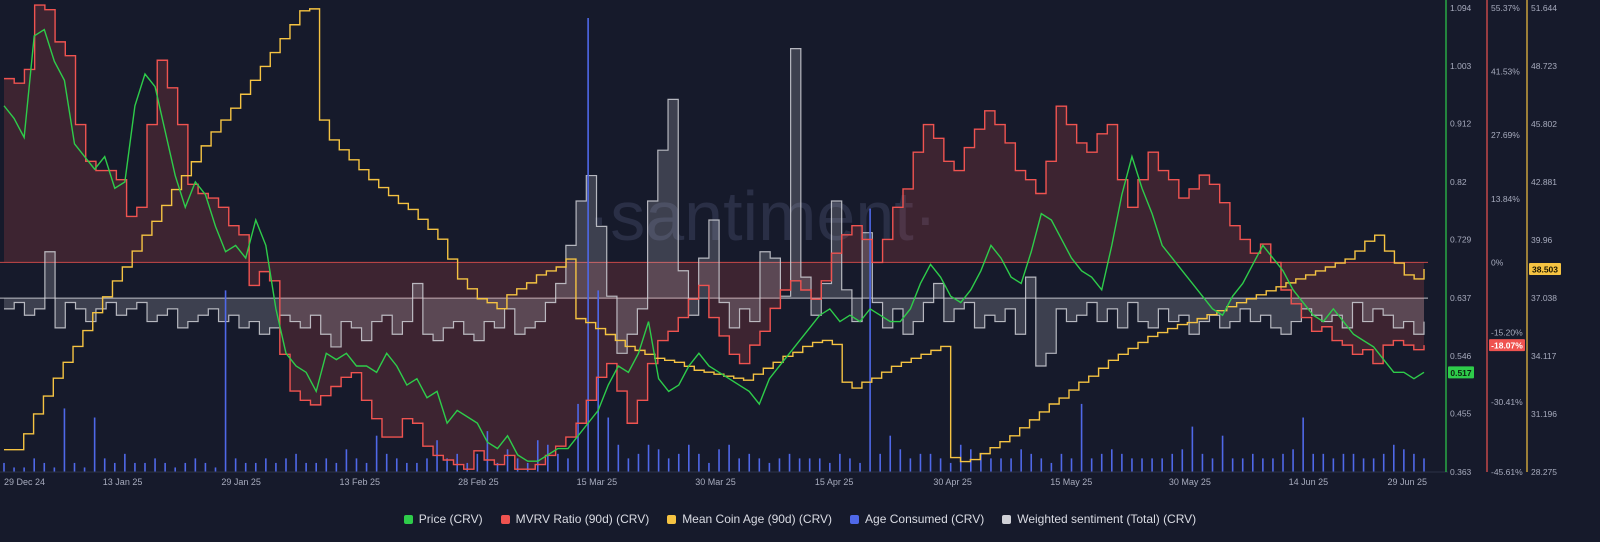 The height and width of the screenshot is (542, 1600). Describe the element at coordinates (1461, 66) in the screenshot. I see `price-tick-label: 1.003` at that location.